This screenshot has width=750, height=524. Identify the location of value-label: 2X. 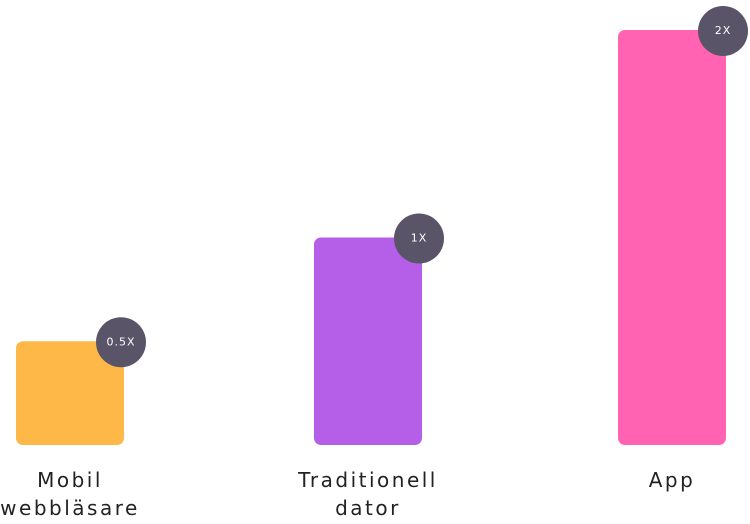
(723, 30).